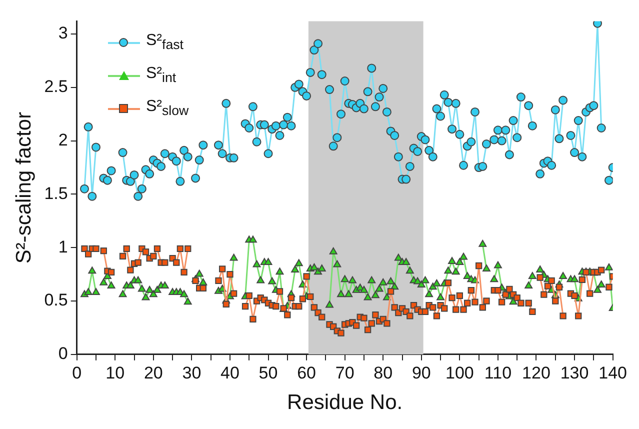 This screenshot has width=639, height=429. I want to click on y-tick-label: 2, so click(63, 140).